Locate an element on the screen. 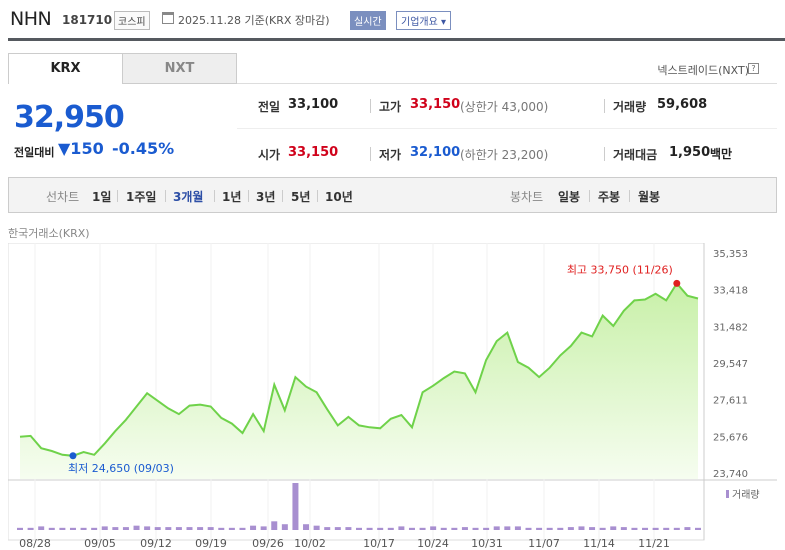  x-tick-label: 11/21 is located at coordinates (654, 543).